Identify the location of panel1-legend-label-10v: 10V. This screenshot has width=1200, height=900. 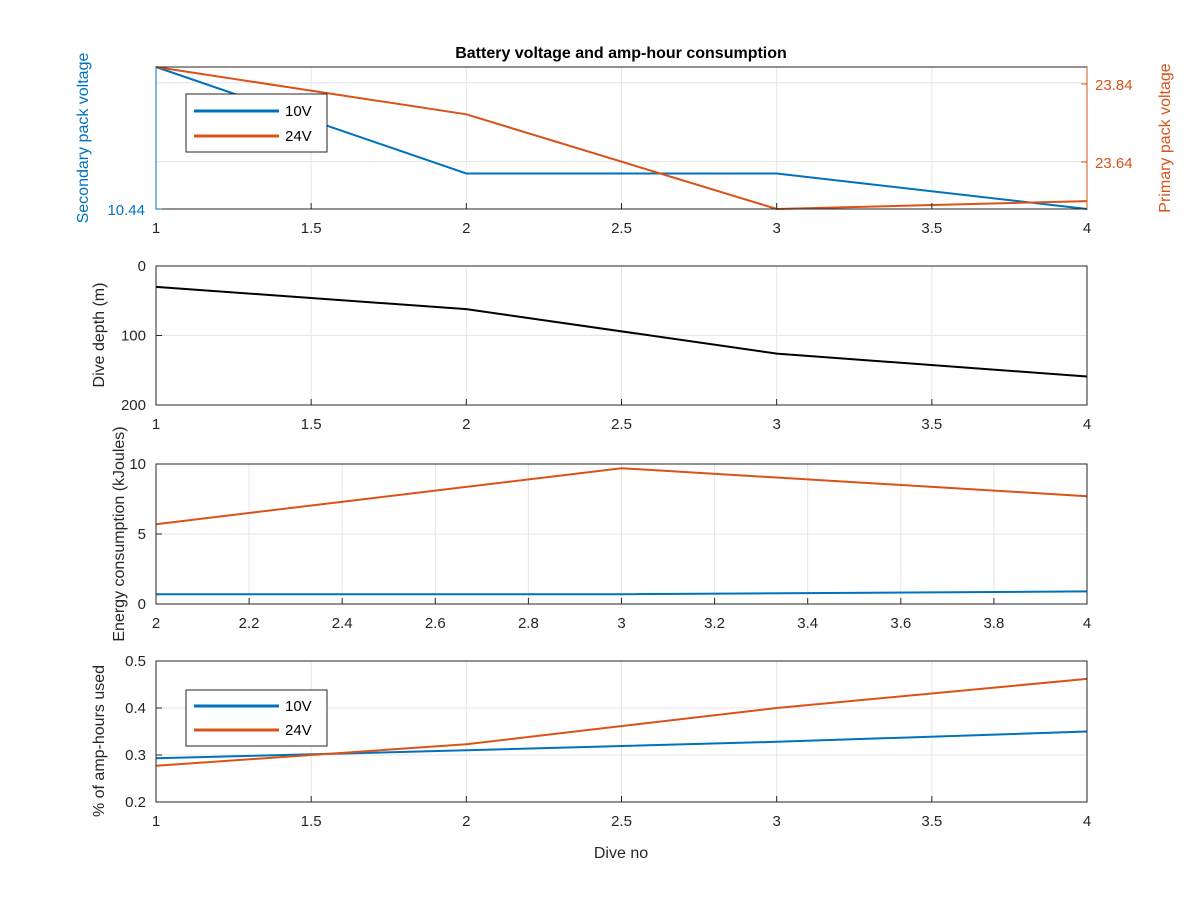
(298, 111).